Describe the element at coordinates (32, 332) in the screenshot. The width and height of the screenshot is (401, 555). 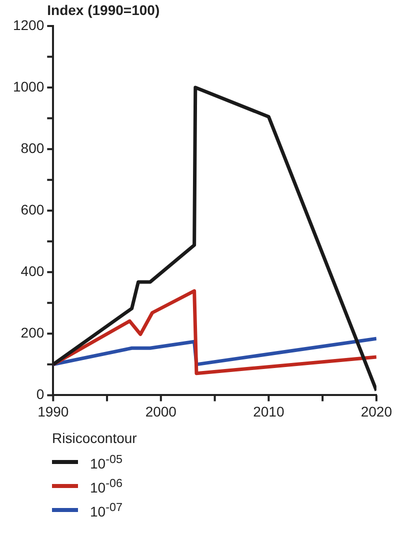
I see `y-tick-label: 200` at that location.